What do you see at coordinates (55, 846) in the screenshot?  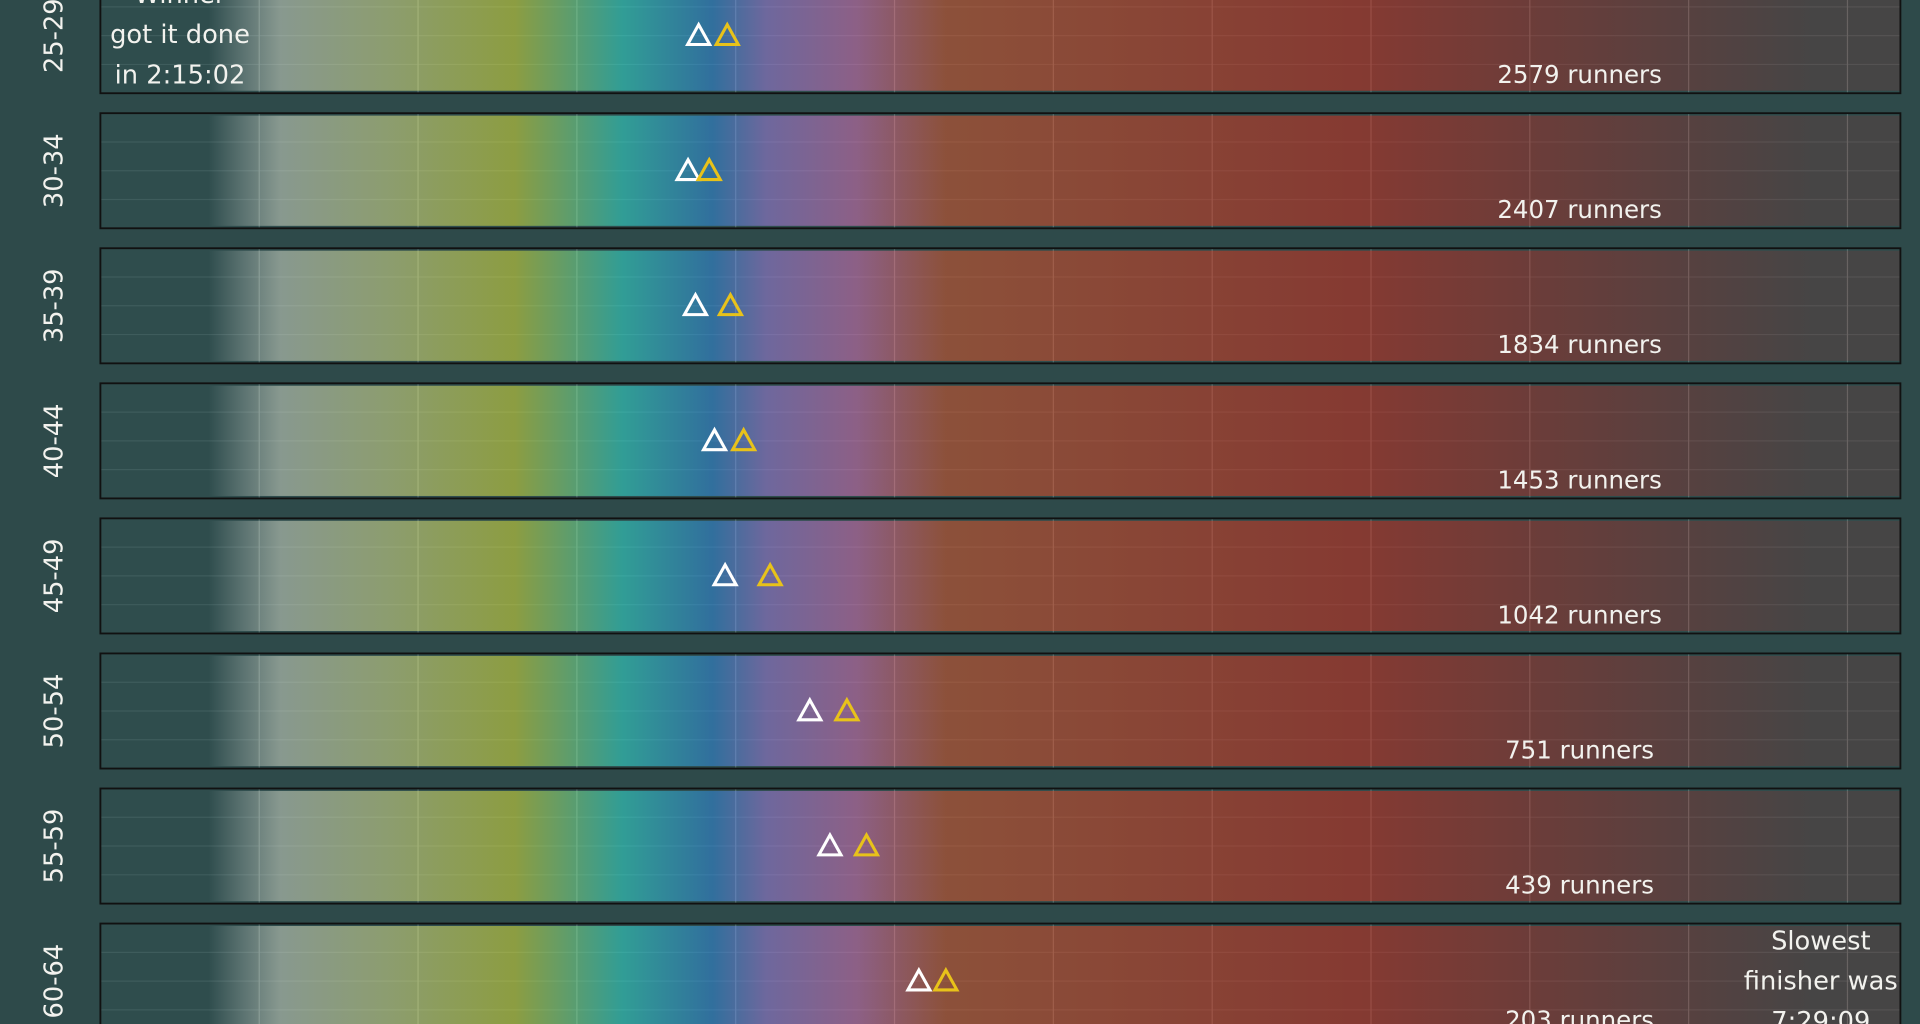 I see `age-group-label: 55-59` at bounding box center [55, 846].